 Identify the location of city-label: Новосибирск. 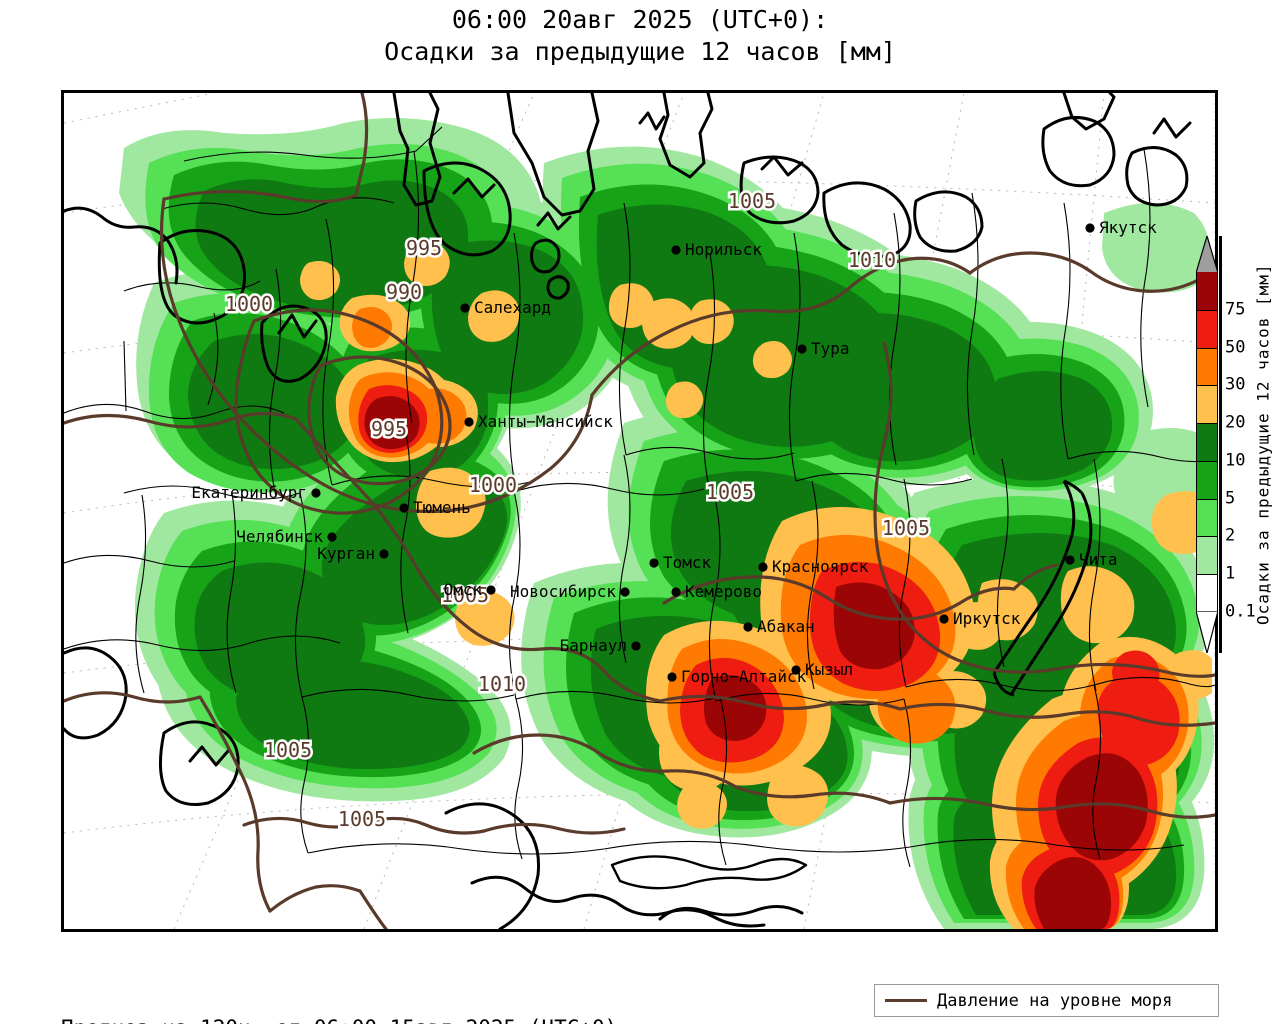
(563, 591).